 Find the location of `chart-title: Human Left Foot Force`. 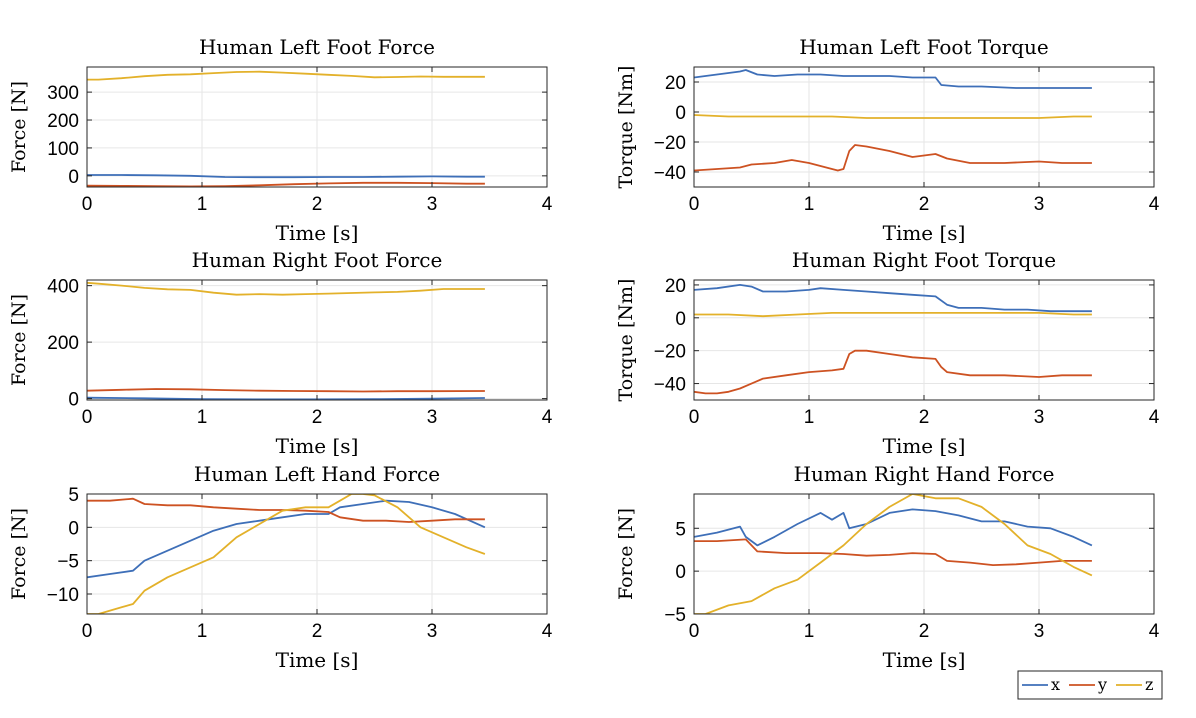

chart-title: Human Left Foot Force is located at coordinates (317, 47).